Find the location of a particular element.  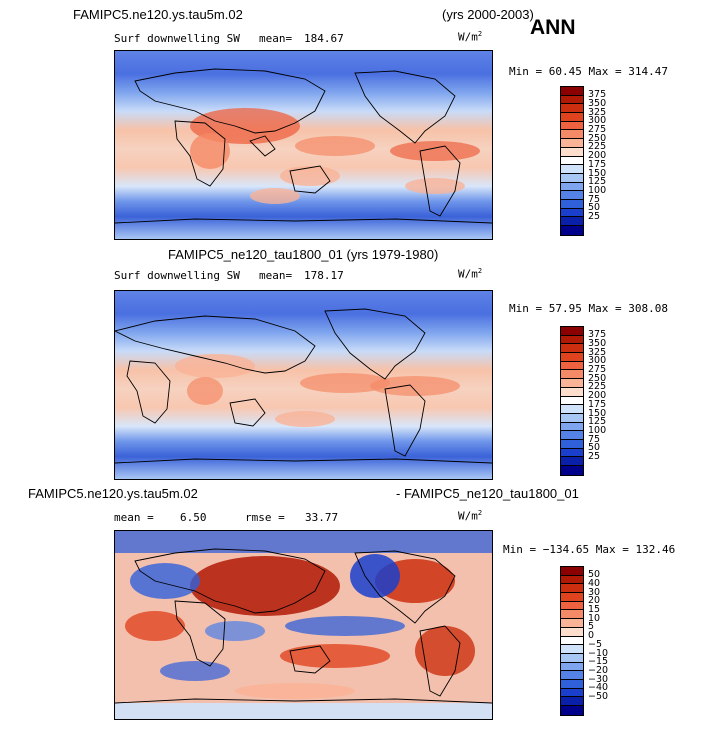

panel3-title-left: FAMIPC5.ne120.ys.tau5m.02 is located at coordinates (113, 493).